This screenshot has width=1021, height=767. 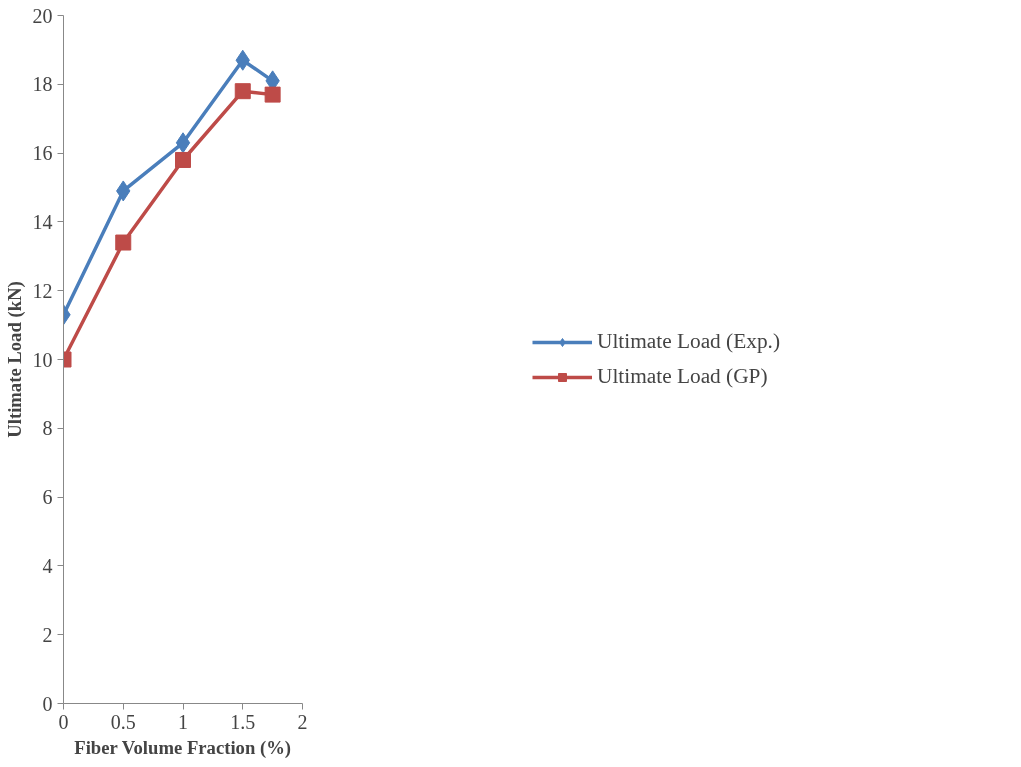 What do you see at coordinates (243, 721) in the screenshot?
I see `x-tick-label: 1.5` at bounding box center [243, 721].